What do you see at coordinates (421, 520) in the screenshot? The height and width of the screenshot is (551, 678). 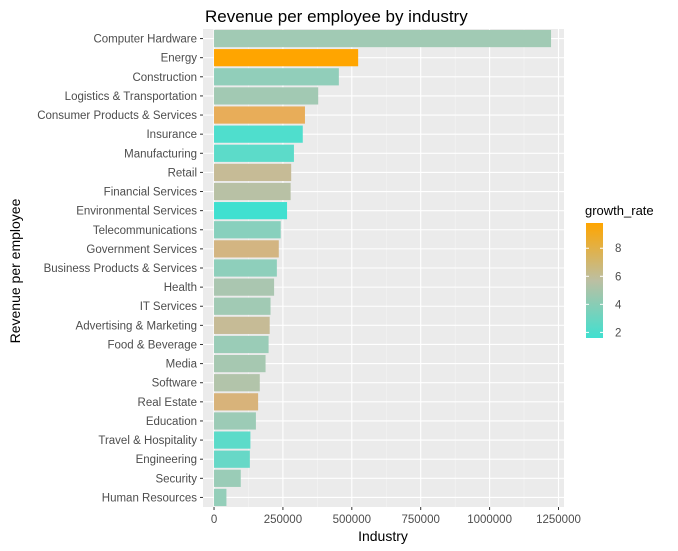 I see `x-tick-label: 750000` at bounding box center [421, 520].